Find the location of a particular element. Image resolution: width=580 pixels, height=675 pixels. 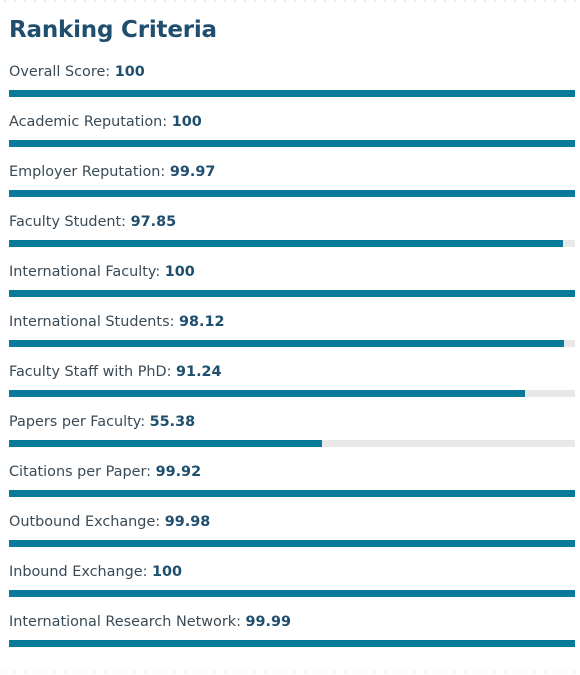

criterion-label: Citations per Paper: is located at coordinates (80, 472).